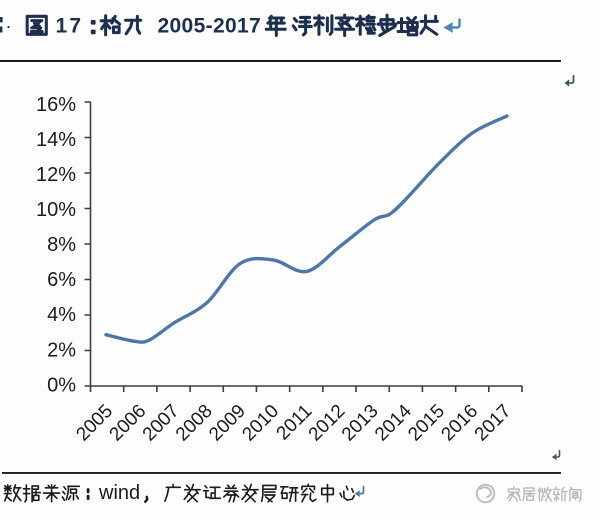 This screenshot has width=600, height=519. Describe the element at coordinates (61, 385) in the screenshot. I see `svg-text: 0%` at that location.